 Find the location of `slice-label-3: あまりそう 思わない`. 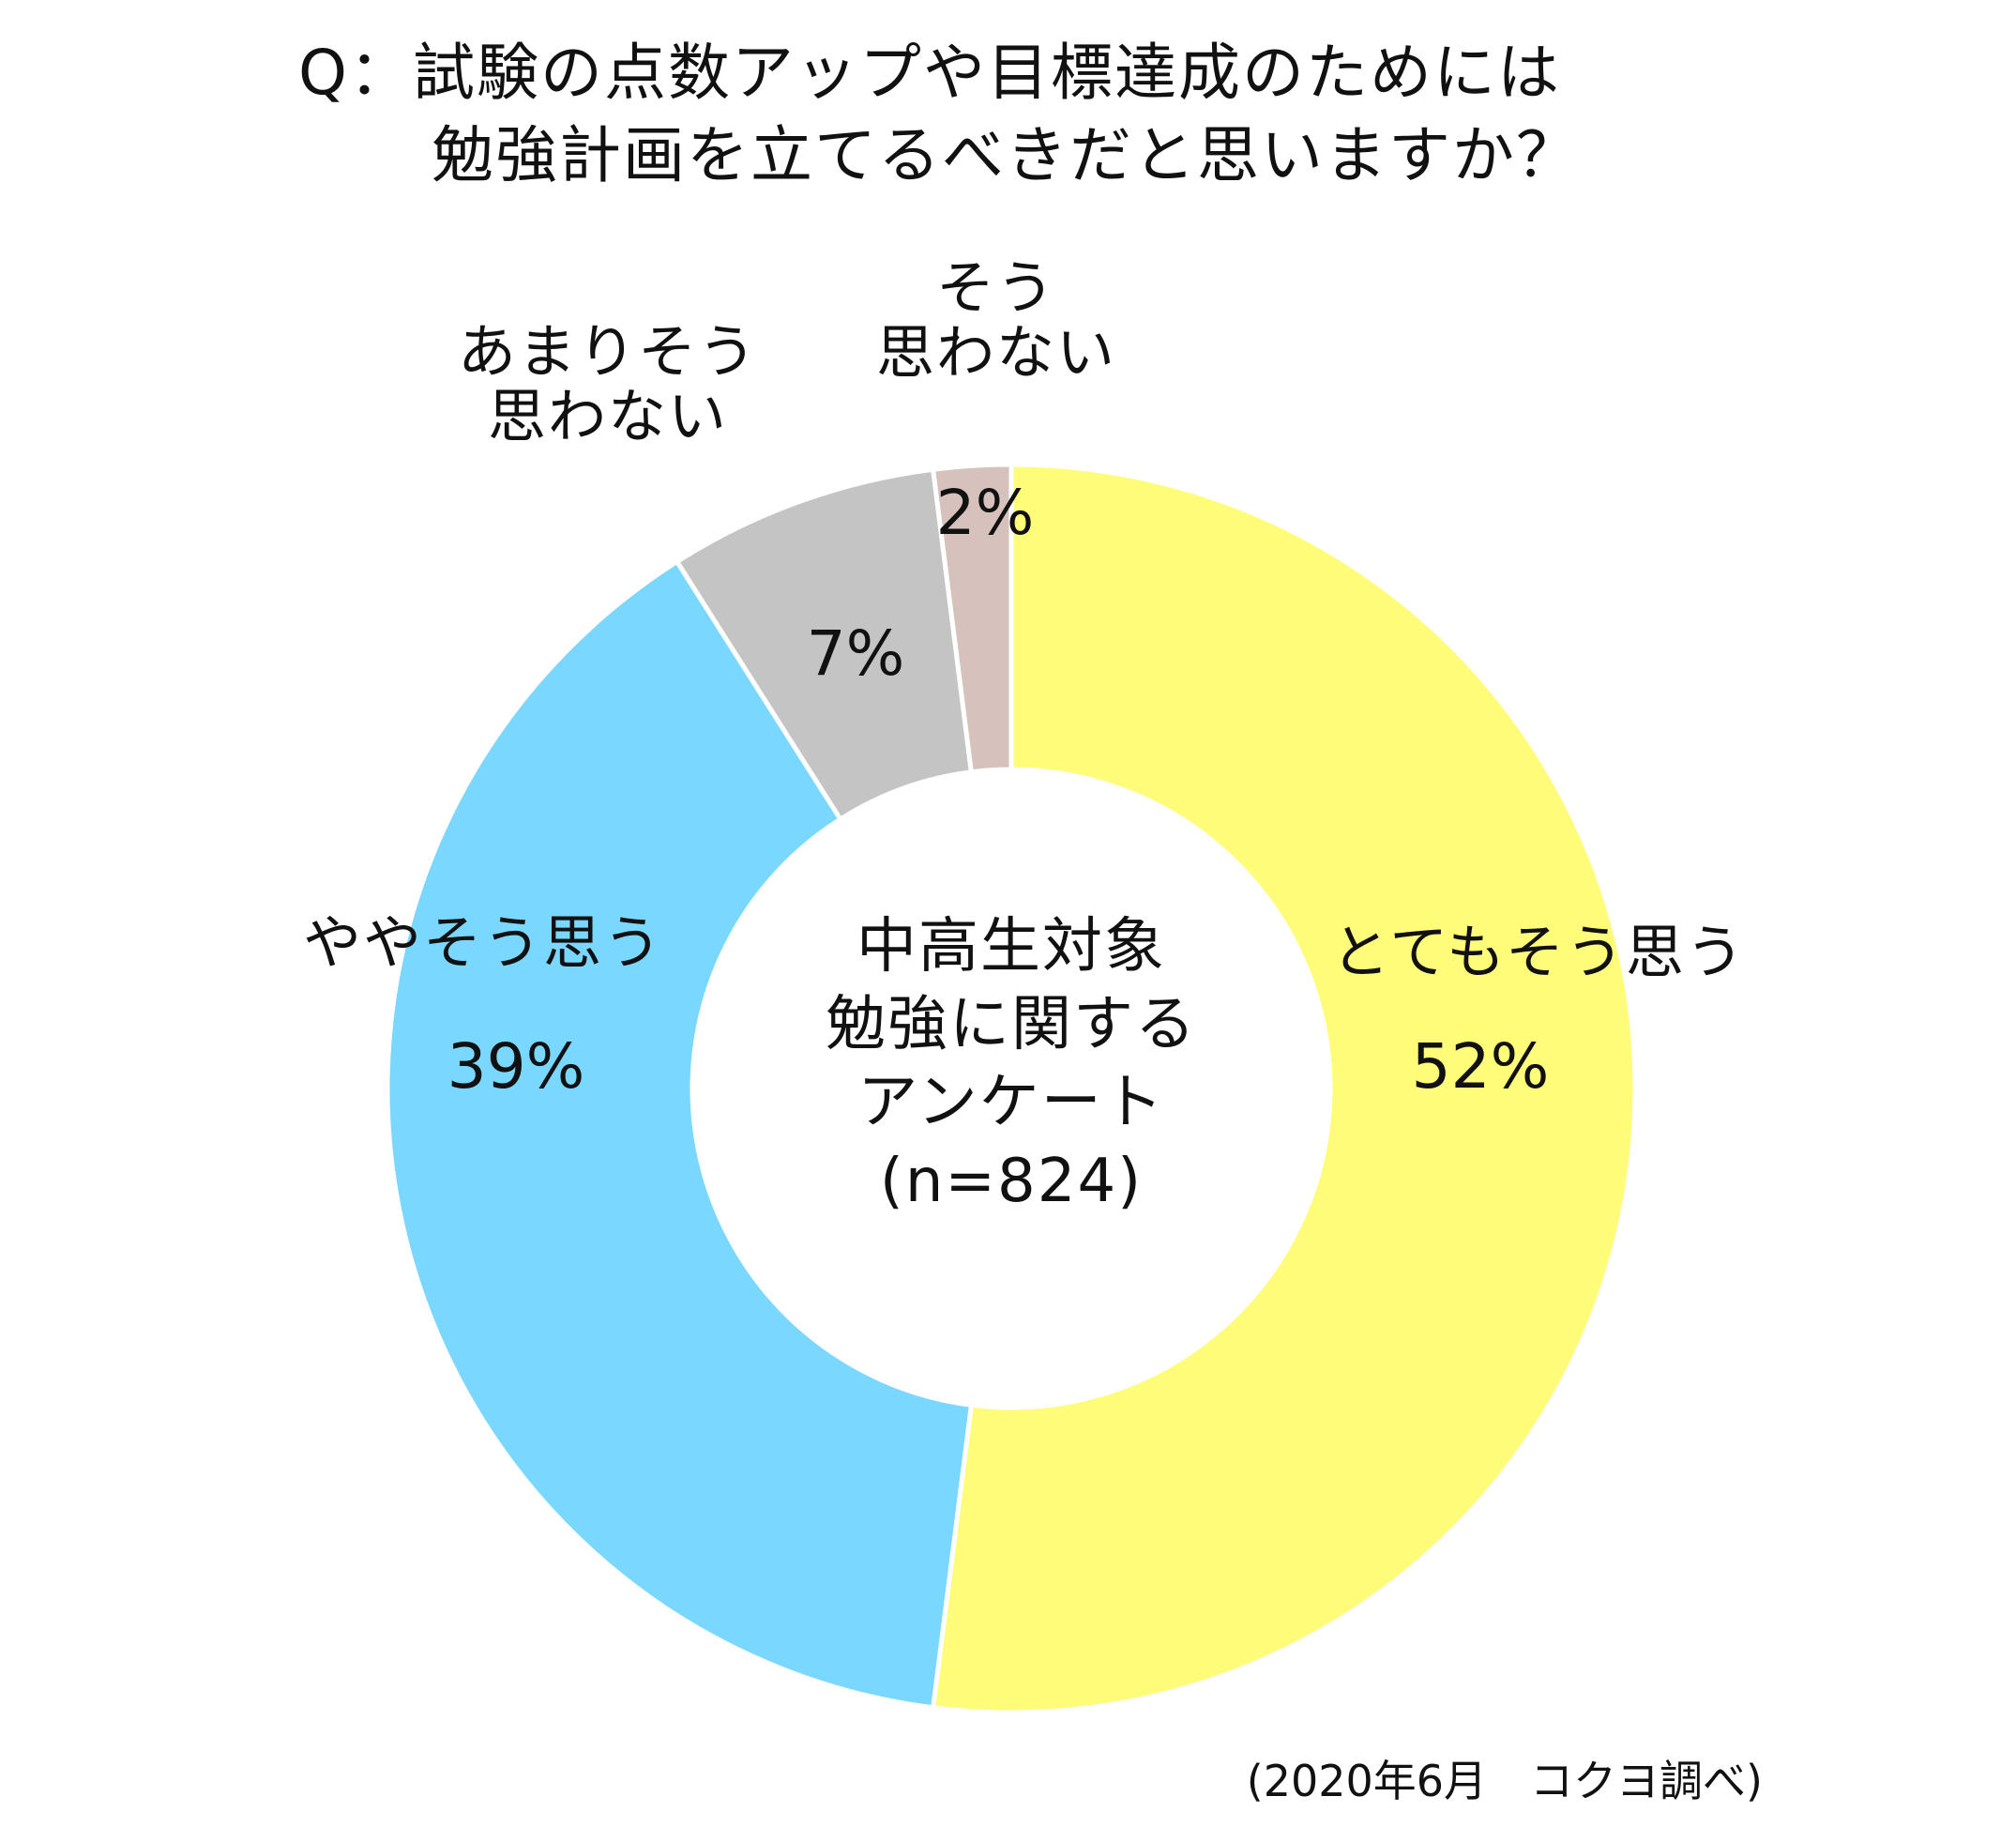

slice-label-3: あまりそう 思わない is located at coordinates (608, 384).